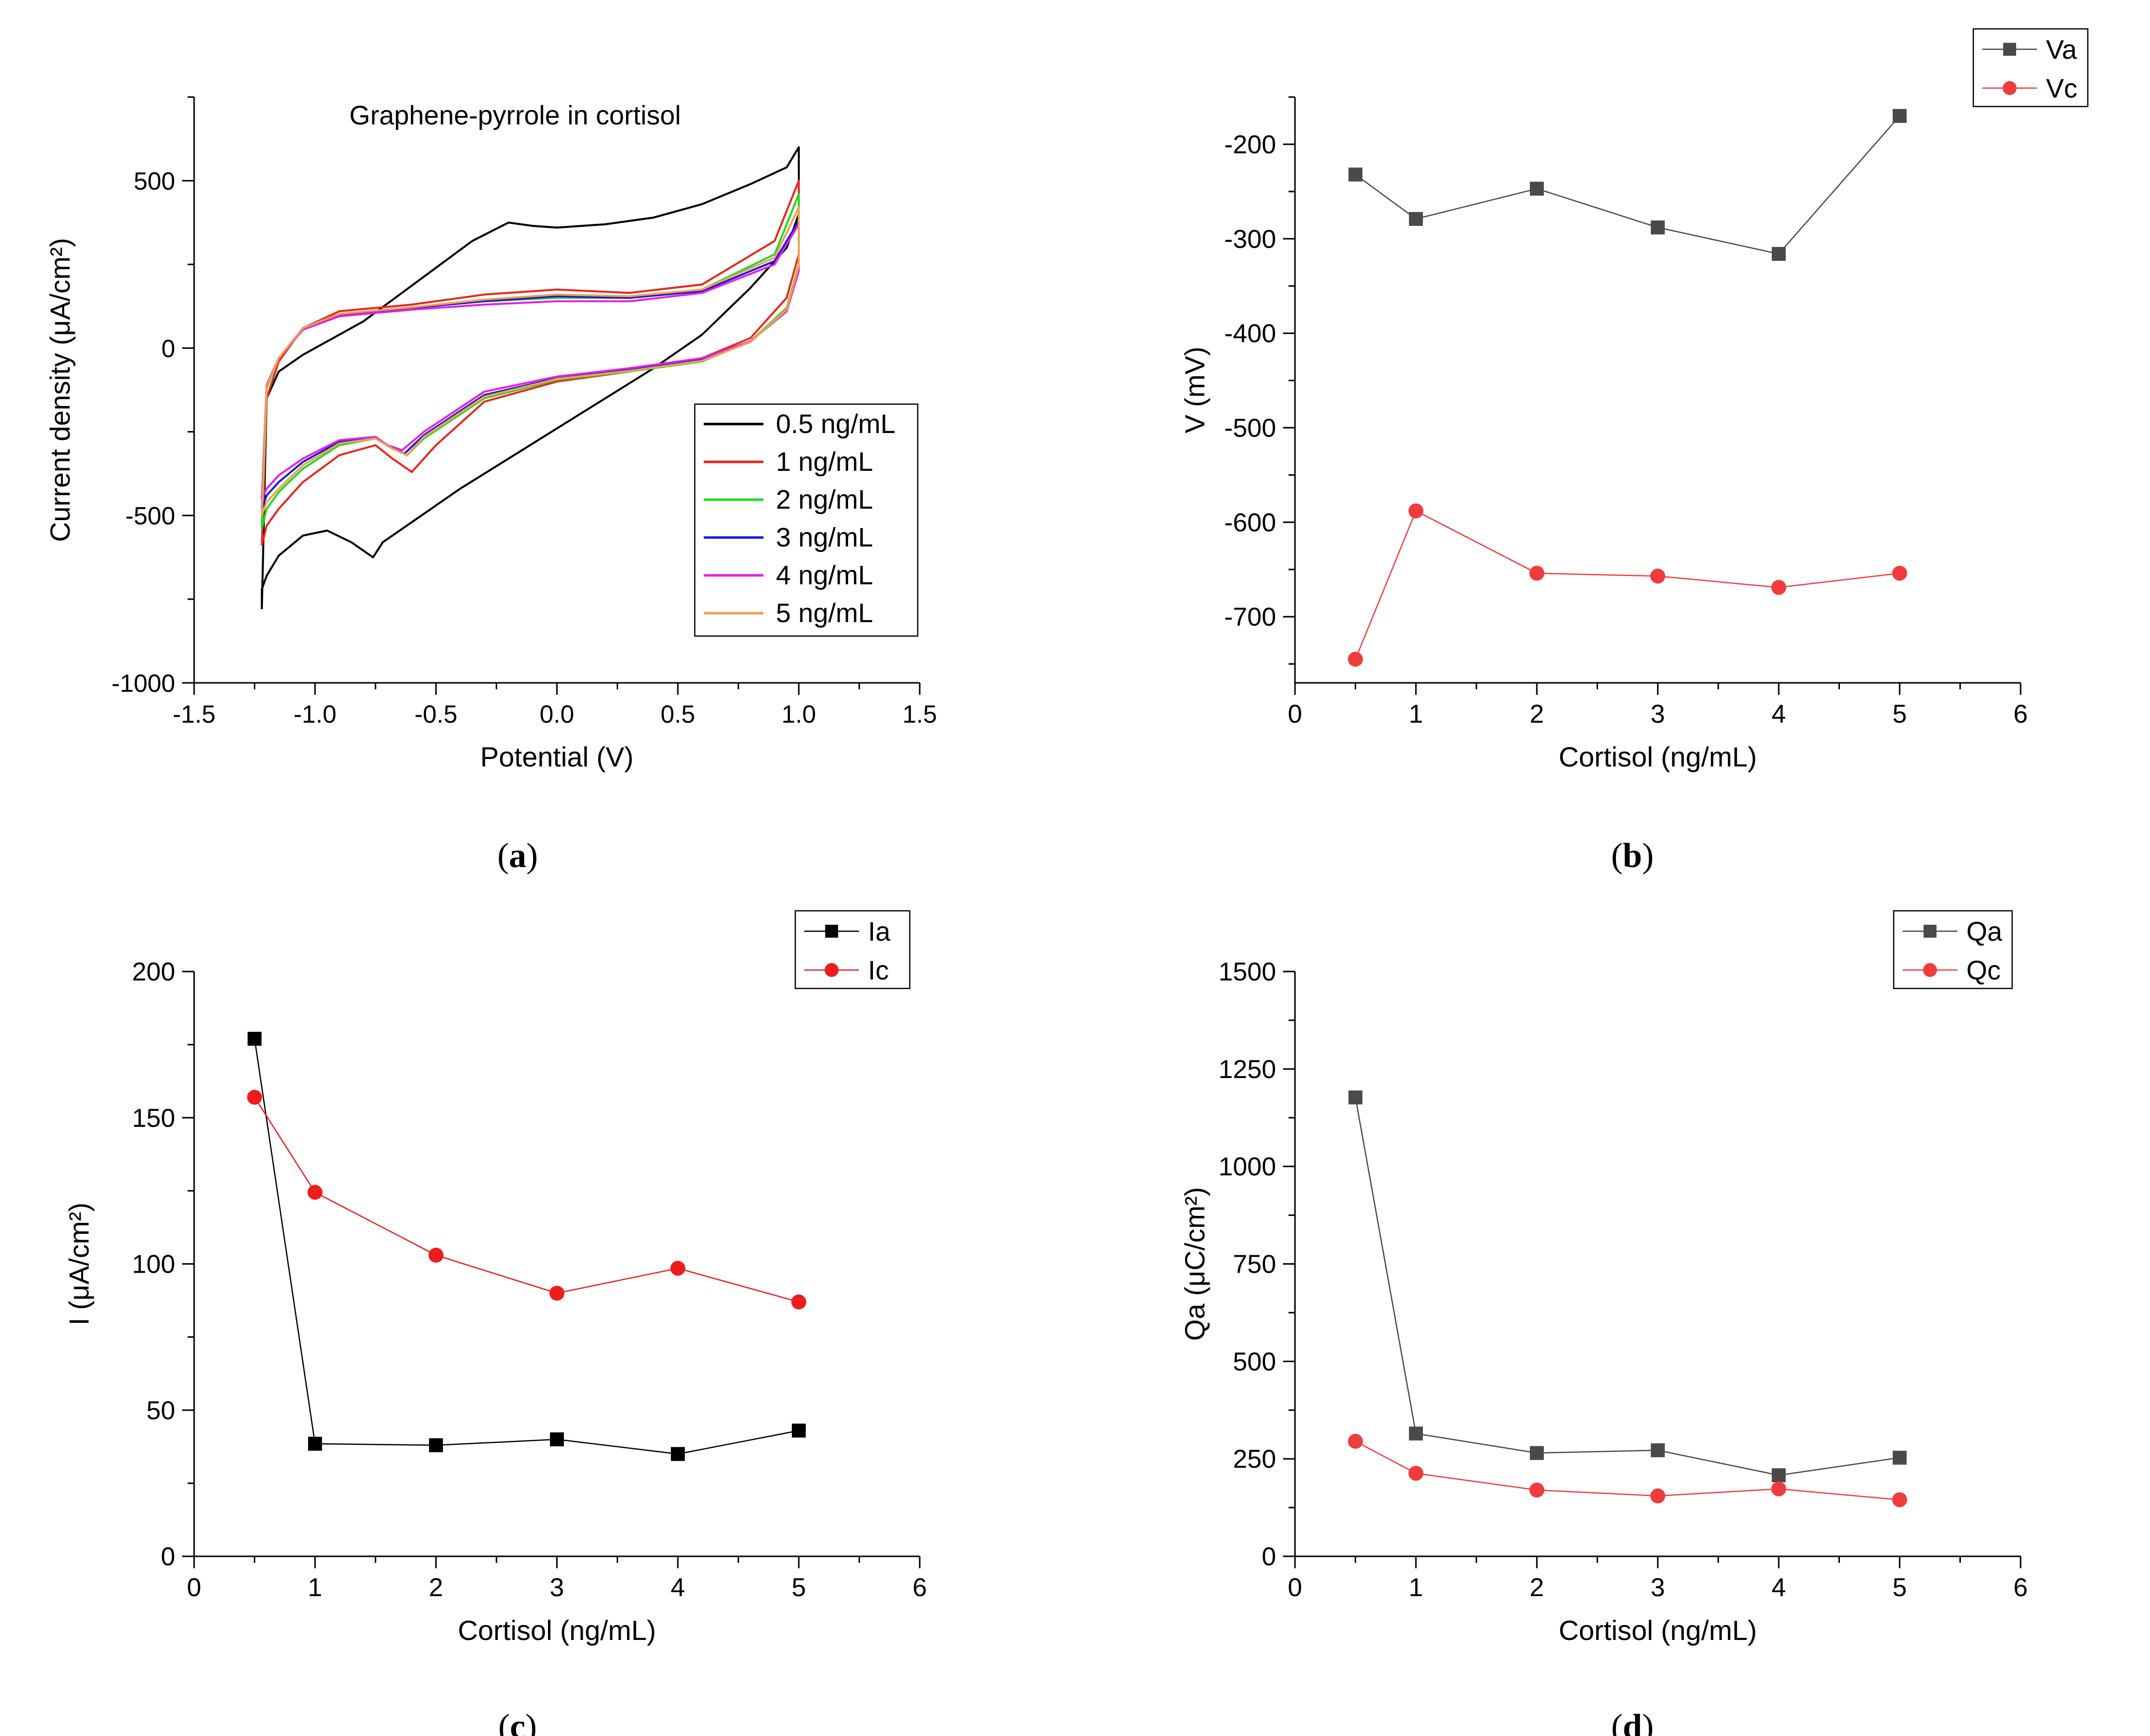  I want to click on panel-label: (c), so click(517, 1722).